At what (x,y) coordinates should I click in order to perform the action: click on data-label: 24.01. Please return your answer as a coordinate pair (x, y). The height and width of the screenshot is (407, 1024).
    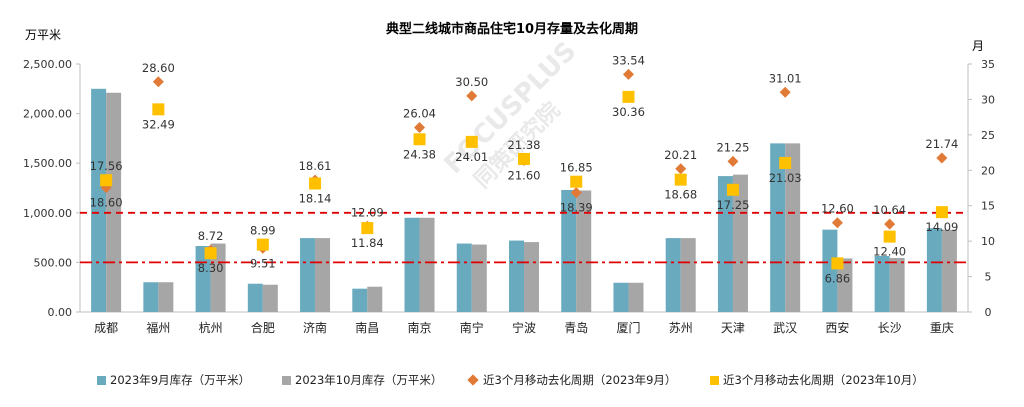
    Looking at the image, I should click on (471, 157).